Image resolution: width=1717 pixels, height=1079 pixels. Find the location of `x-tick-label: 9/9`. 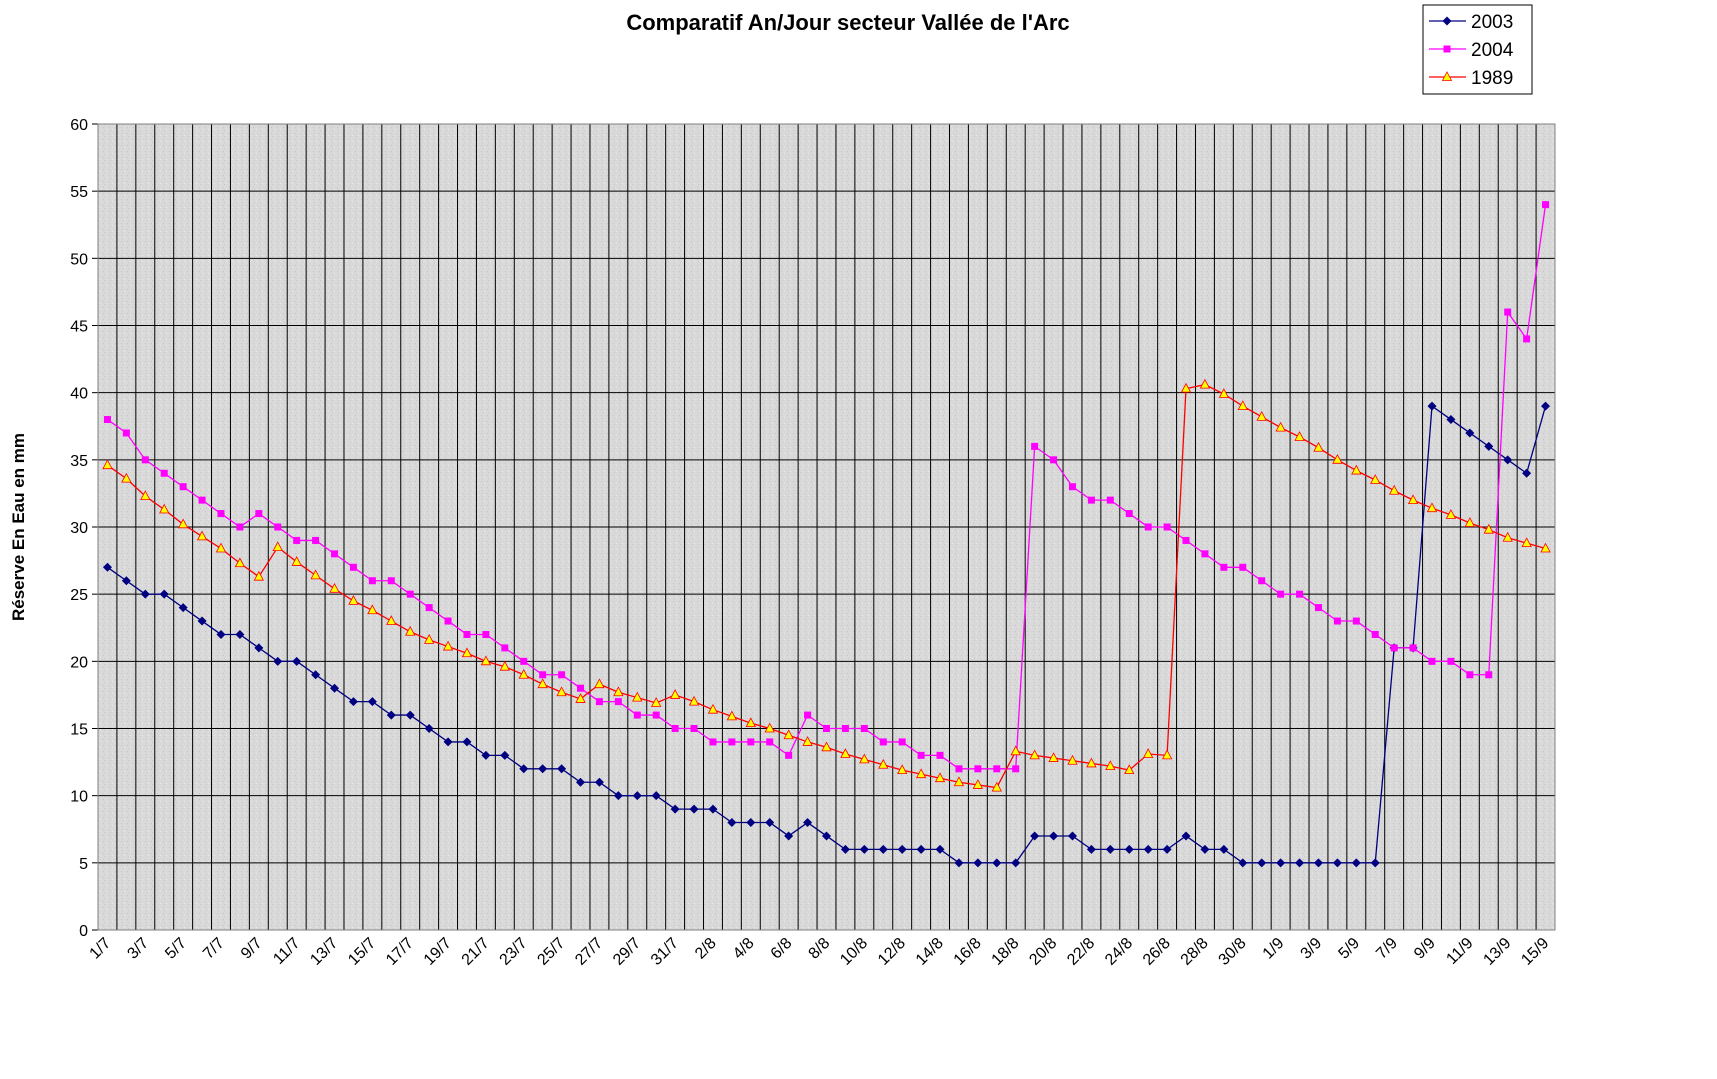

x-tick-label: 9/9 is located at coordinates (1425, 949).